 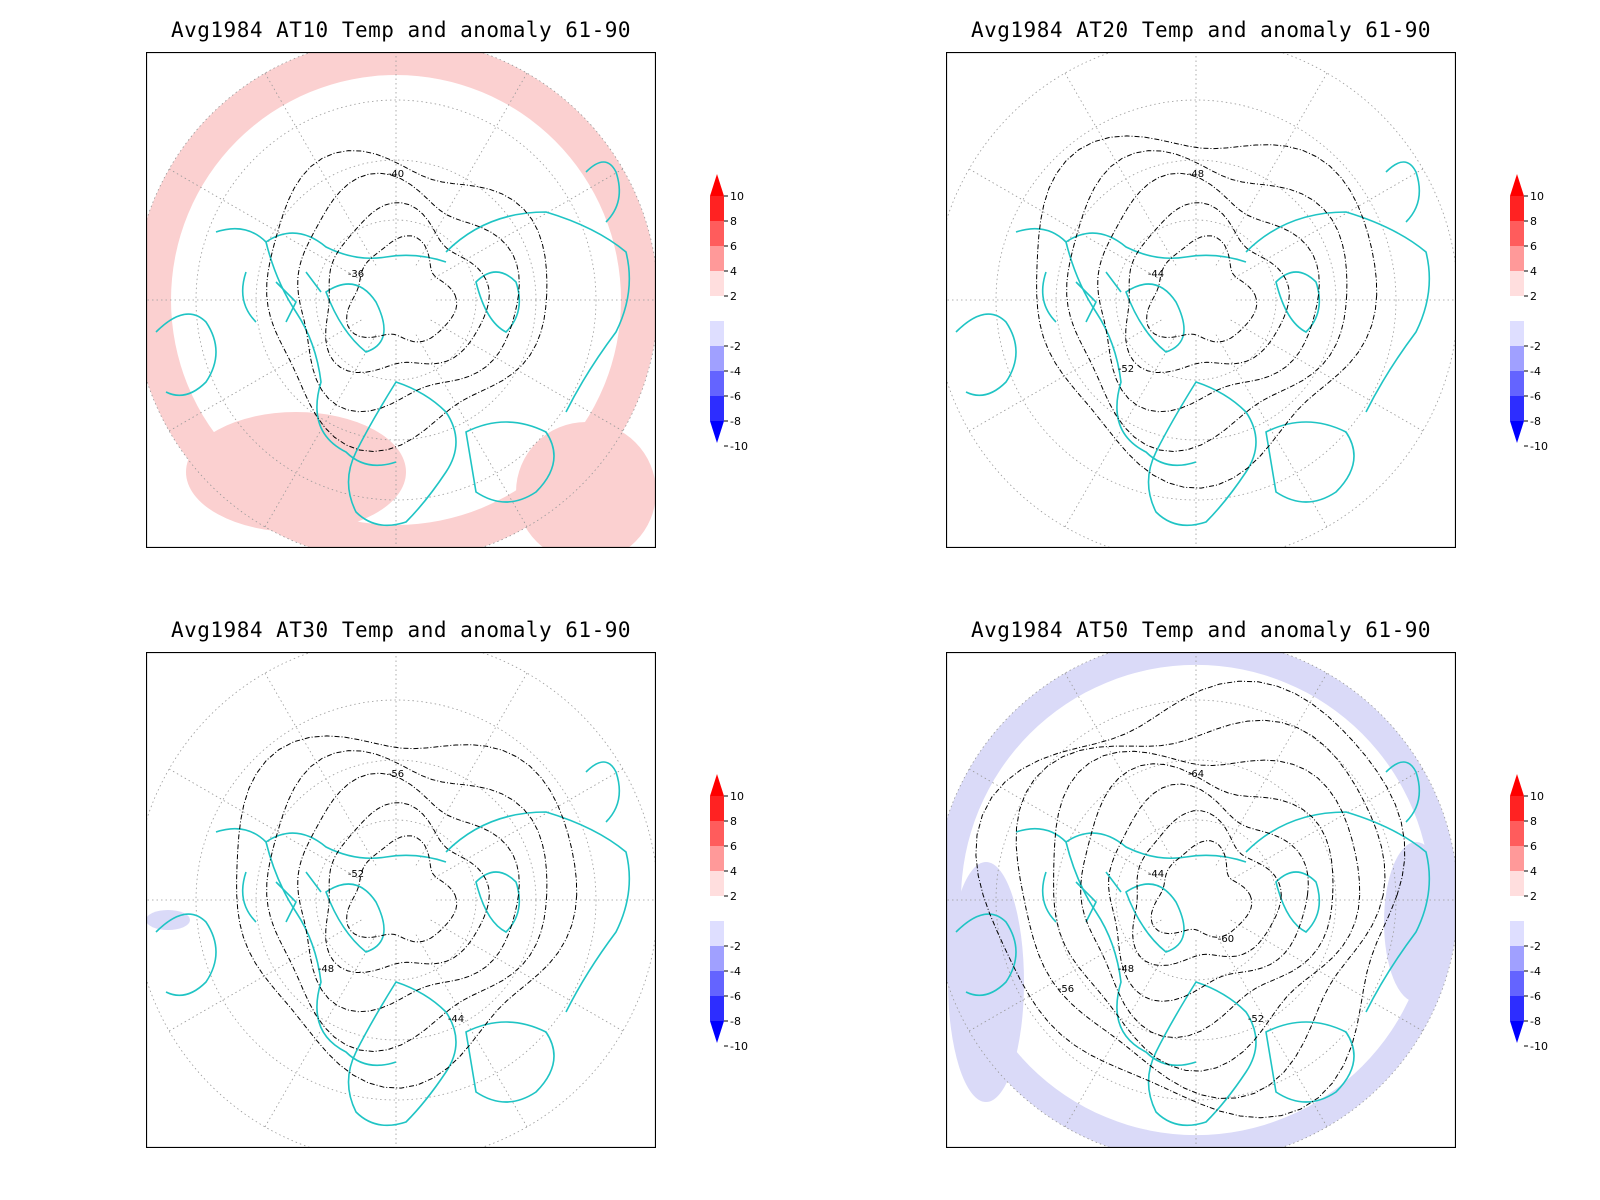 What do you see at coordinates (356, 274) in the screenshot?
I see `contour-label: -36` at bounding box center [356, 274].